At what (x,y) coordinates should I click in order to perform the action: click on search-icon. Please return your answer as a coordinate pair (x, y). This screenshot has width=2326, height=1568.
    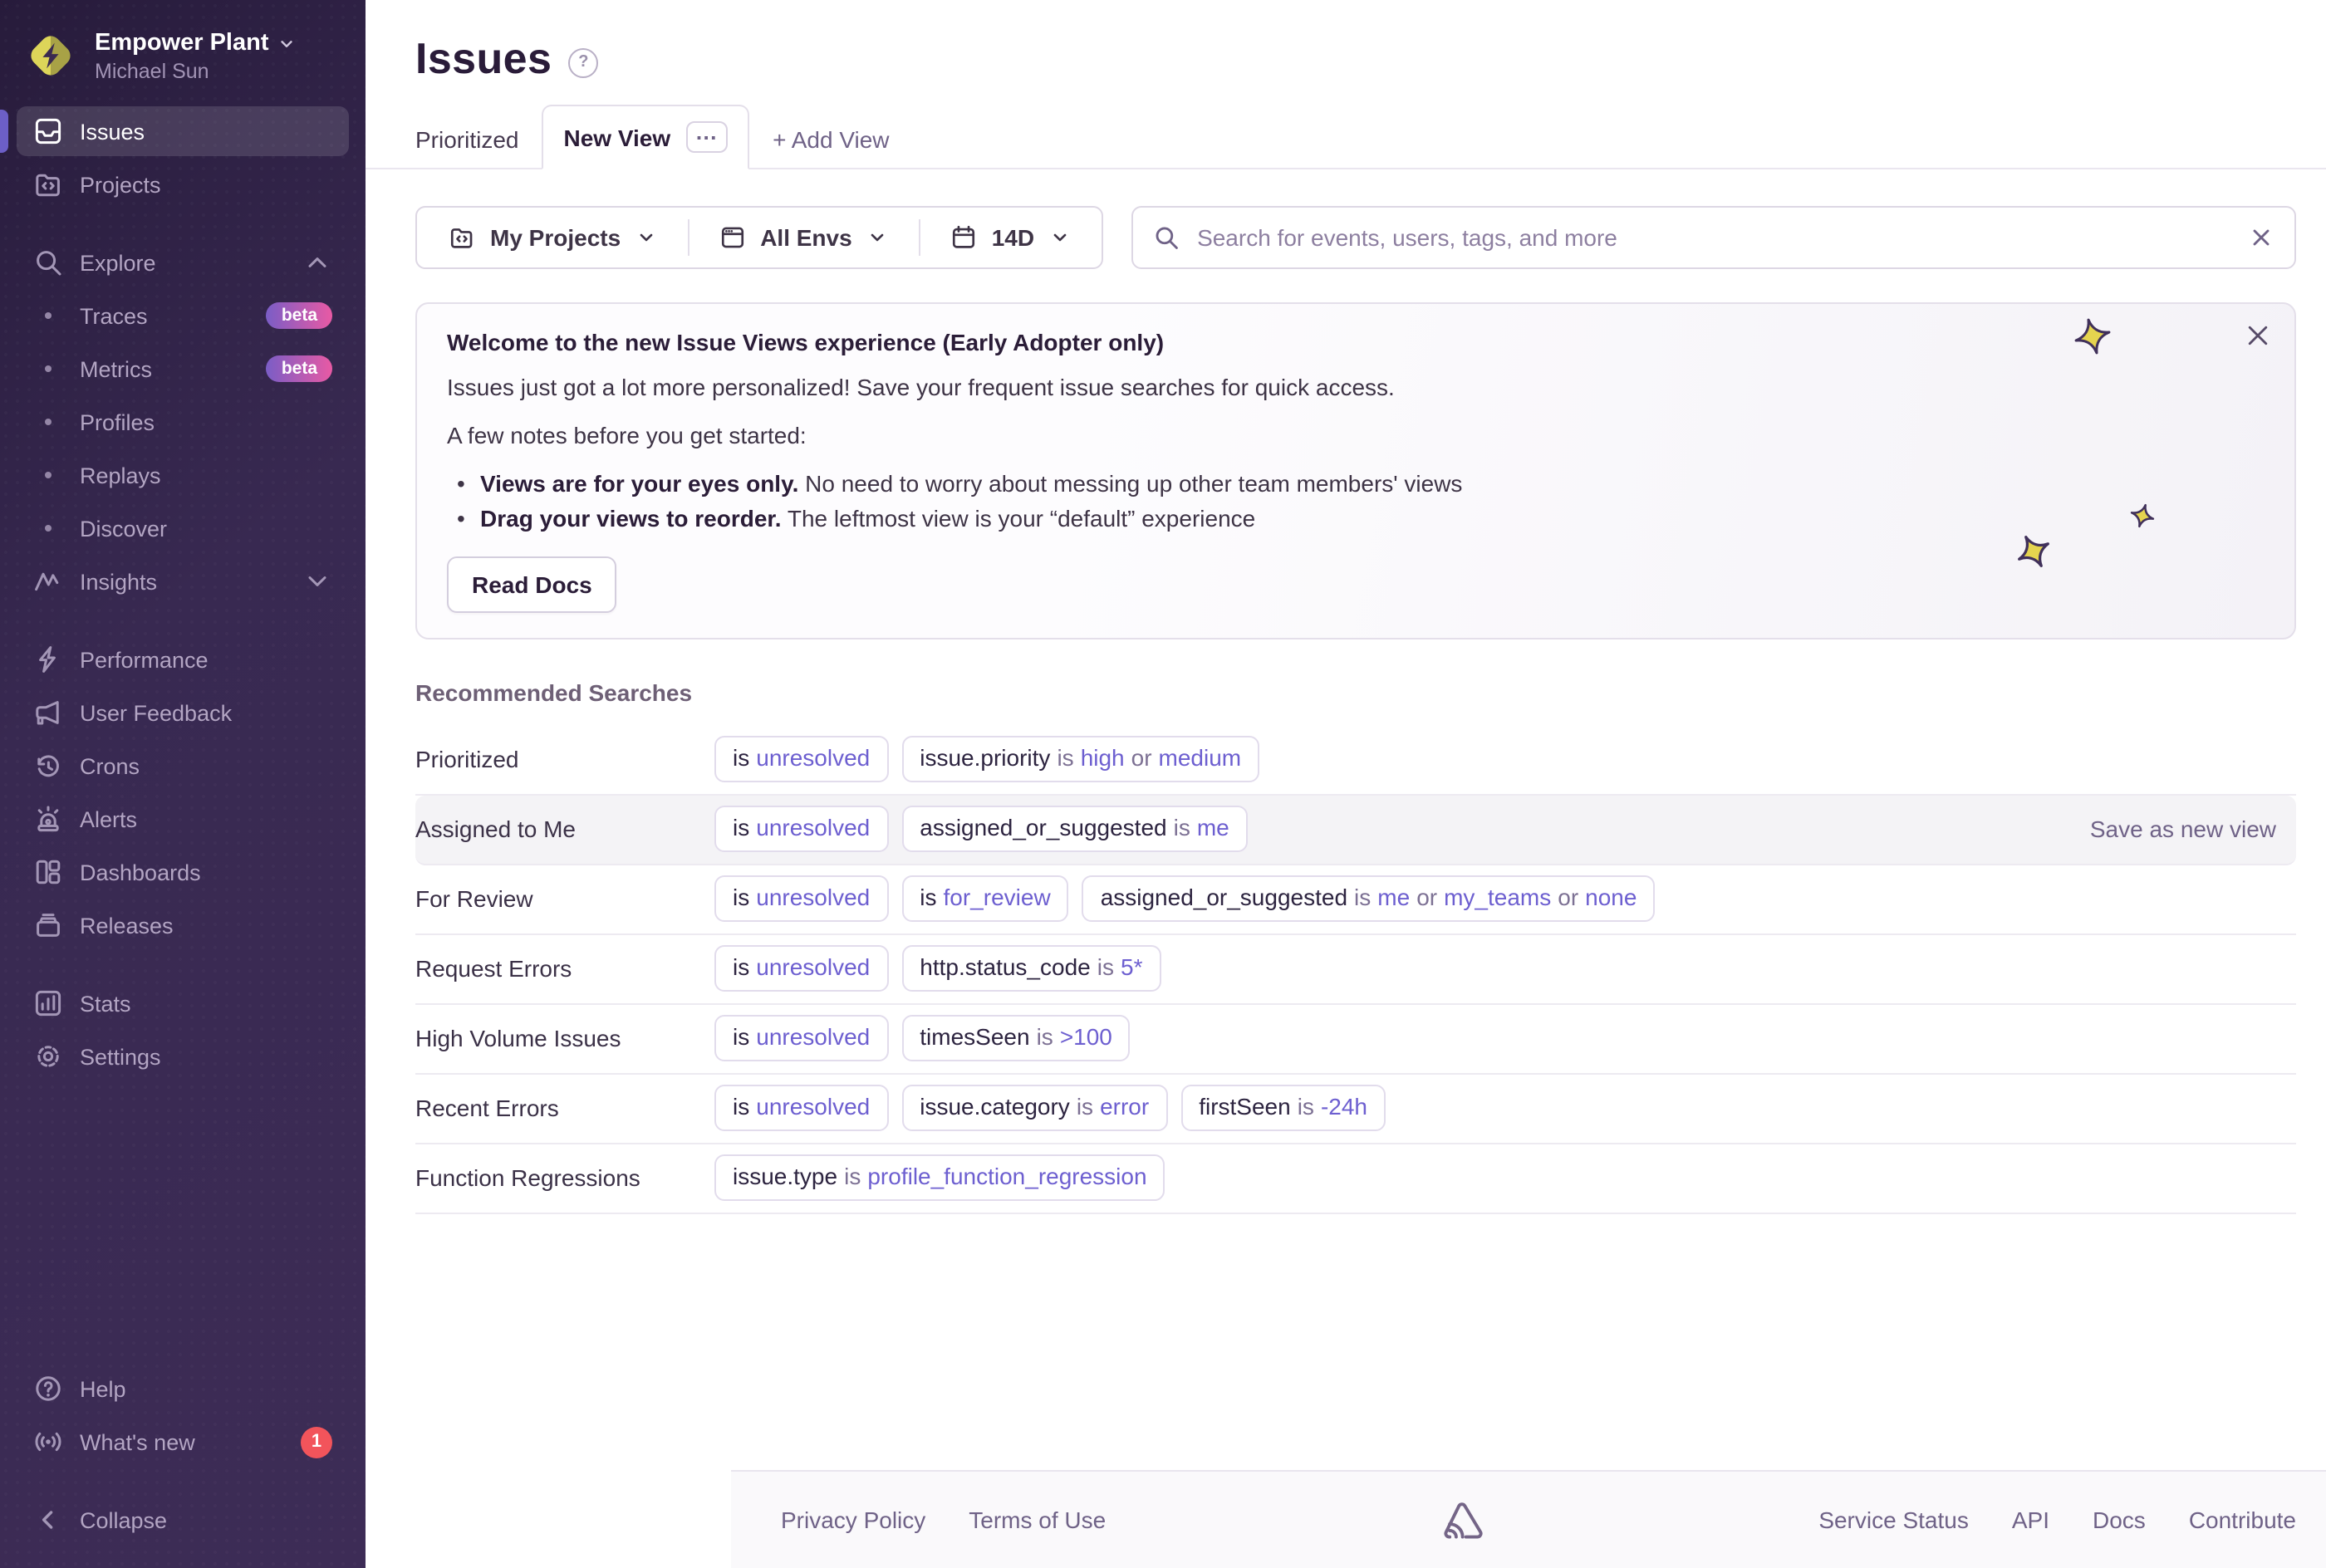
    Looking at the image, I should click on (1165, 237).